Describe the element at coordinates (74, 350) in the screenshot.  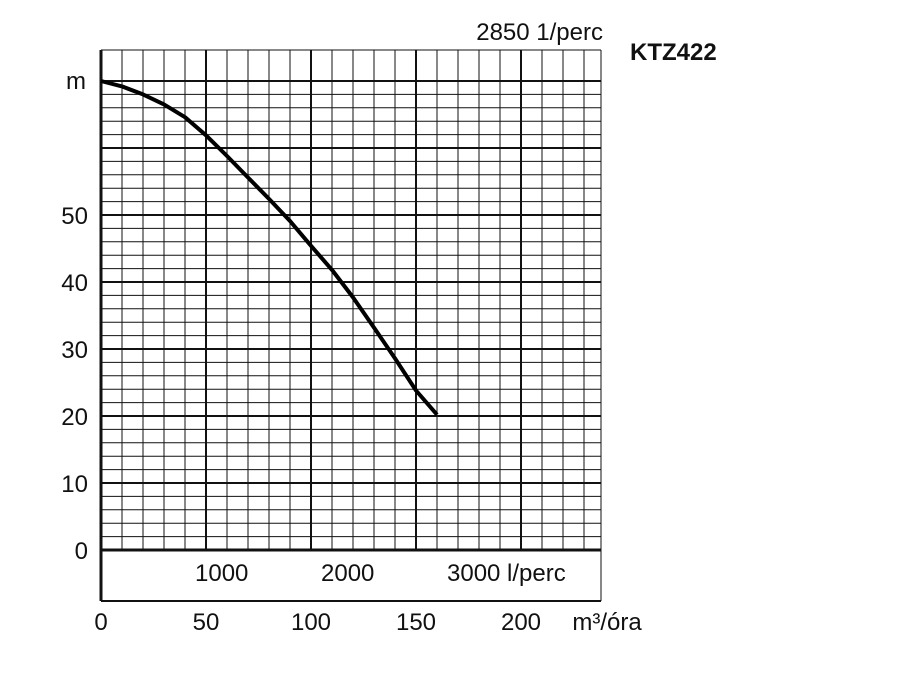
I see `y-tick-label: 30` at that location.